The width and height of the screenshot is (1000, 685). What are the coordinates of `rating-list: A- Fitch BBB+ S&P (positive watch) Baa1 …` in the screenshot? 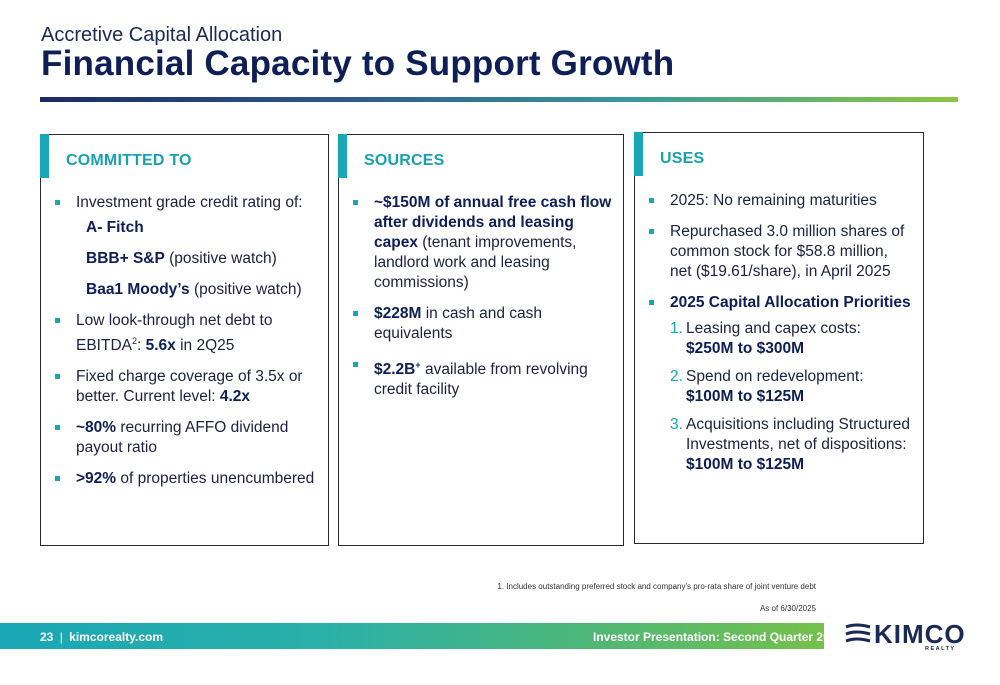 It's located at (197, 259).